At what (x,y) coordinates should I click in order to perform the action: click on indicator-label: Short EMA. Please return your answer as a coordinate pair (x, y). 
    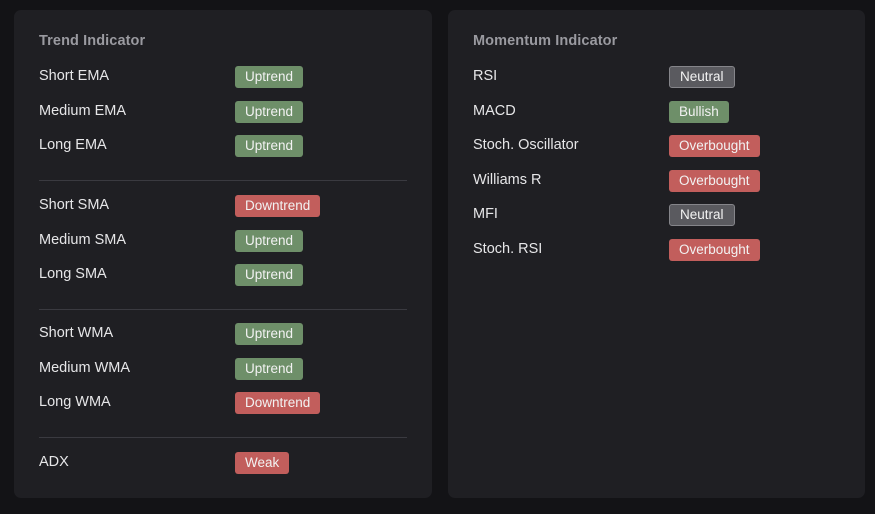
    Looking at the image, I should click on (74, 76).